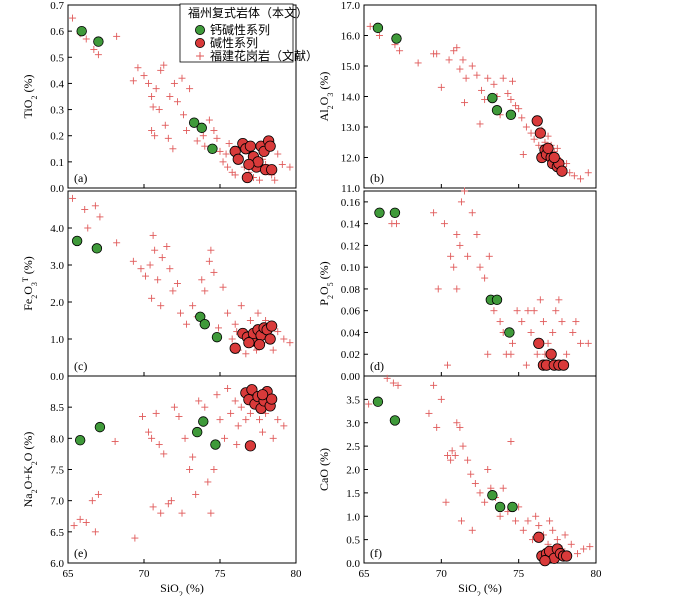 This screenshot has width=700, height=596. I want to click on y-tick-label: 2.0, so click(57, 303).